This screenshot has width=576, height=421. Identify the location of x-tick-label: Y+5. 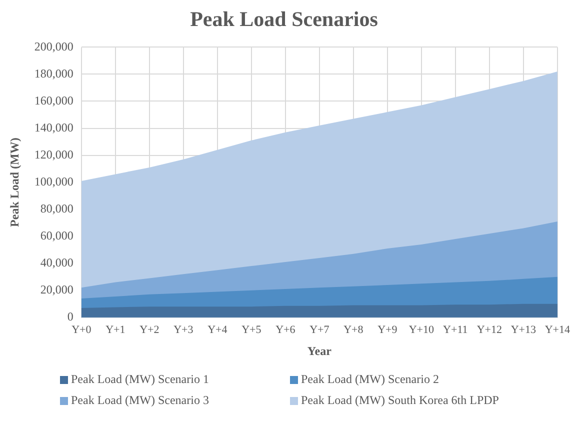
(252, 330).